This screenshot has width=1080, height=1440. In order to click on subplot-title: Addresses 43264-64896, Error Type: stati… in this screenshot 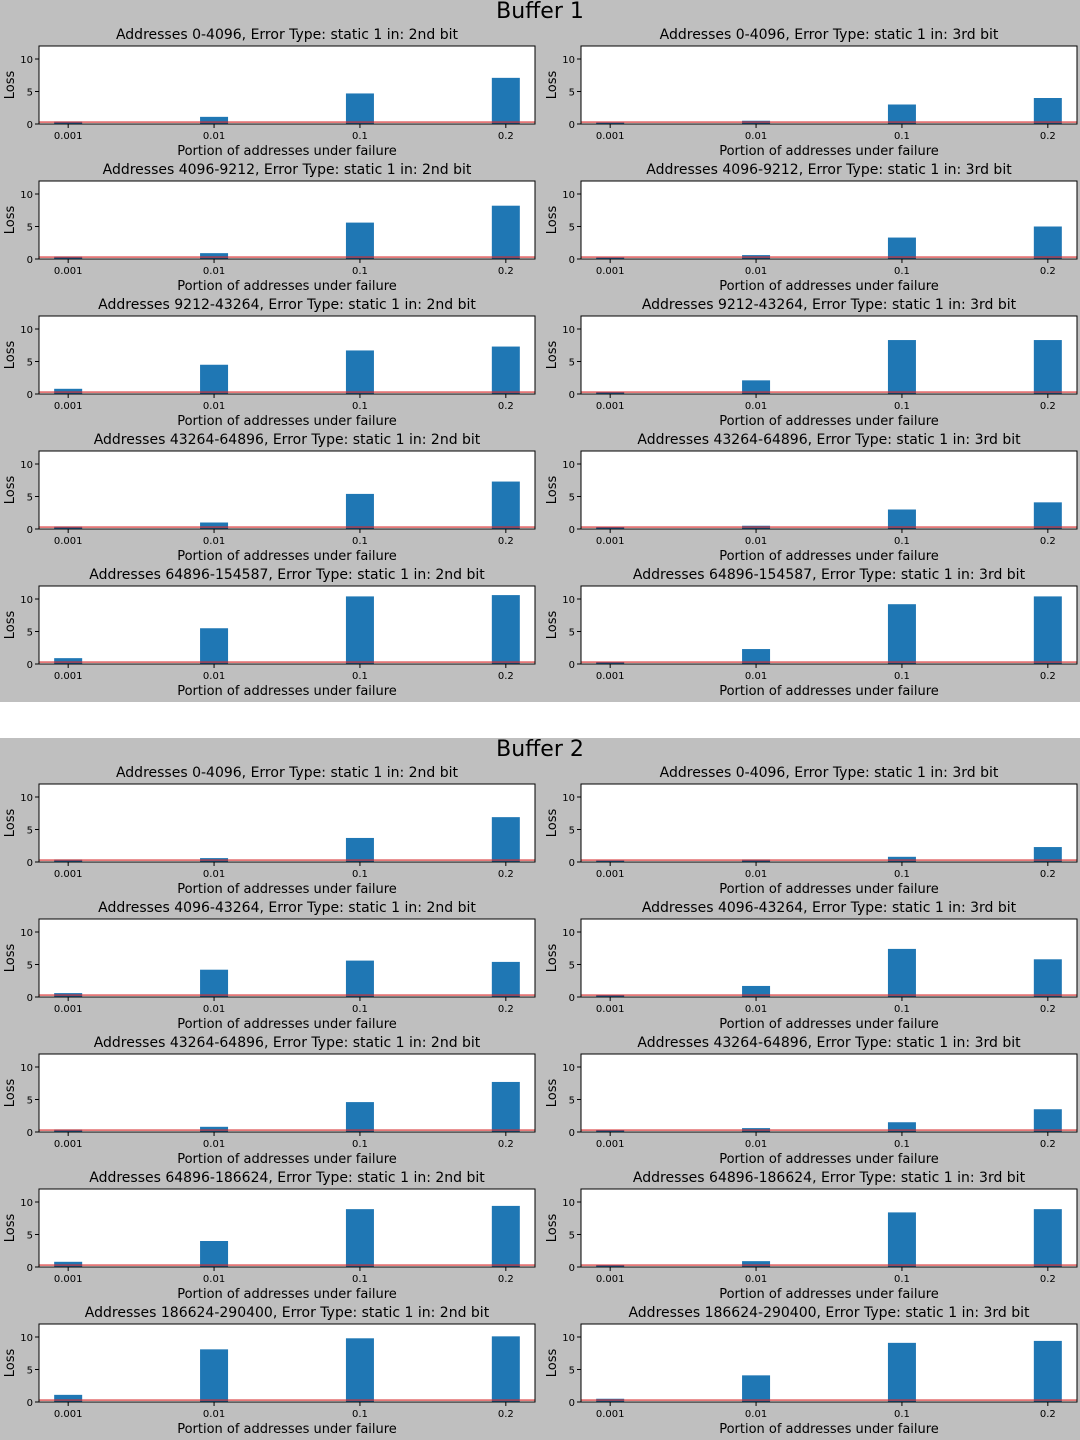, I will do `click(829, 1043)`.